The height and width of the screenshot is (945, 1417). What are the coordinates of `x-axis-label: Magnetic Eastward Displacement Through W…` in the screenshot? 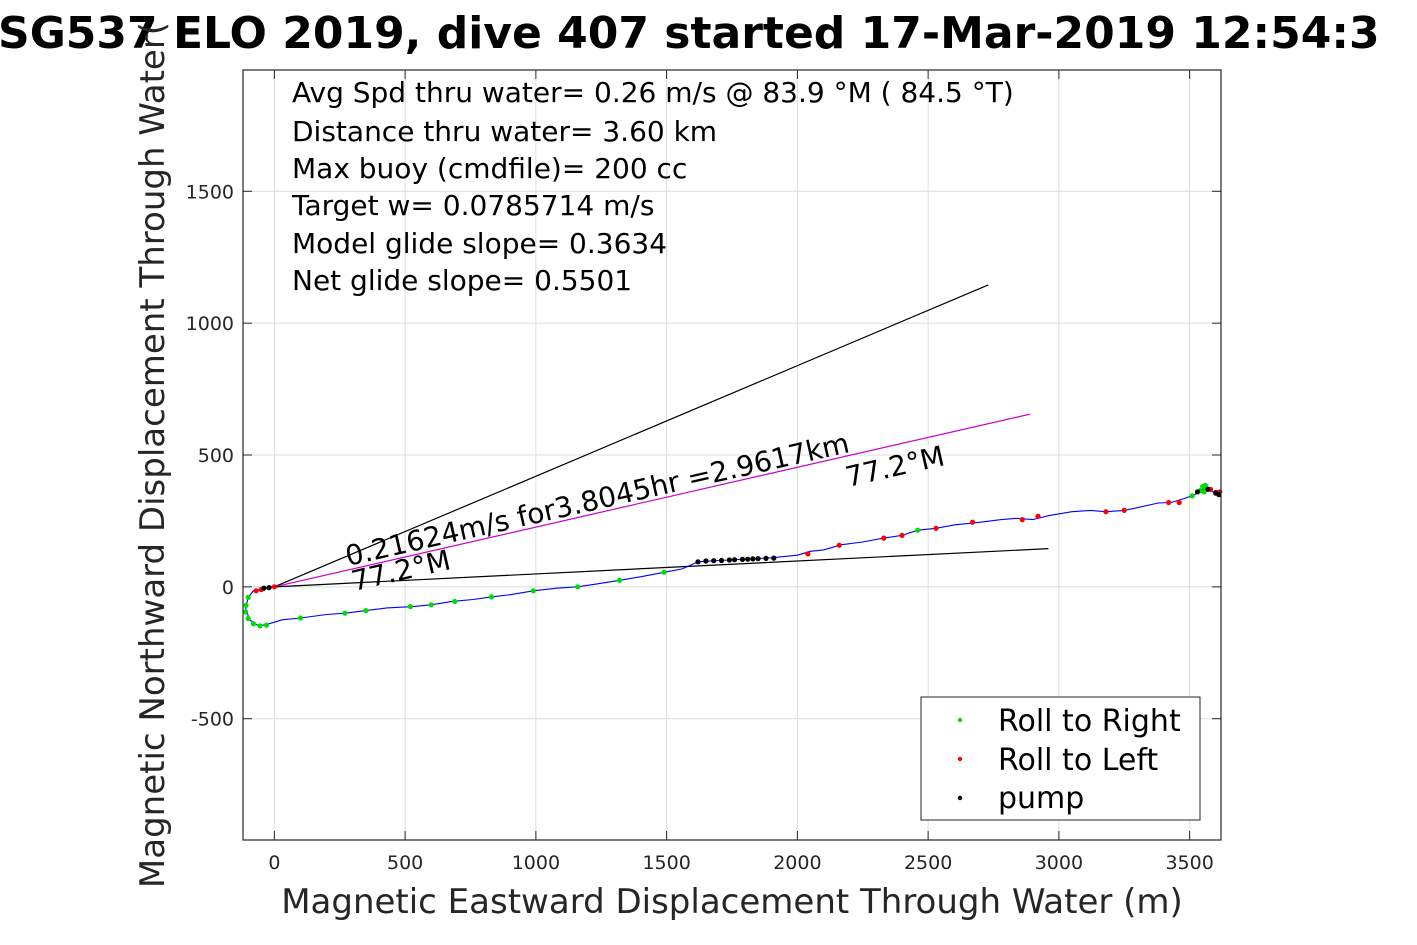 It's located at (732, 902).